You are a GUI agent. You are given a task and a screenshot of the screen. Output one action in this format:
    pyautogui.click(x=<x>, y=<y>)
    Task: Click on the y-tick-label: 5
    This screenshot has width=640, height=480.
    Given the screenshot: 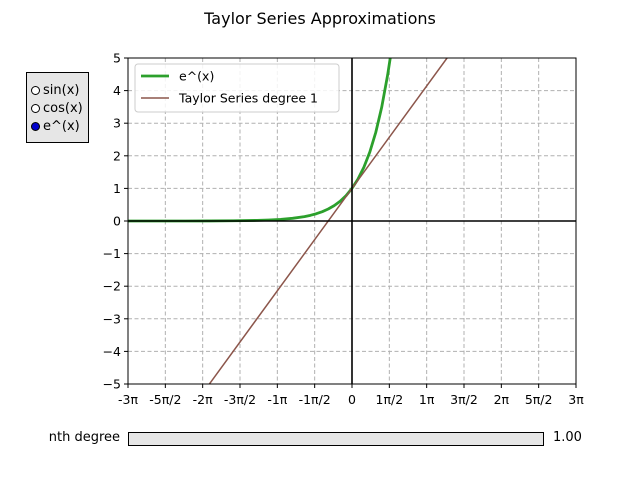 What is the action you would take?
    pyautogui.click(x=117, y=58)
    